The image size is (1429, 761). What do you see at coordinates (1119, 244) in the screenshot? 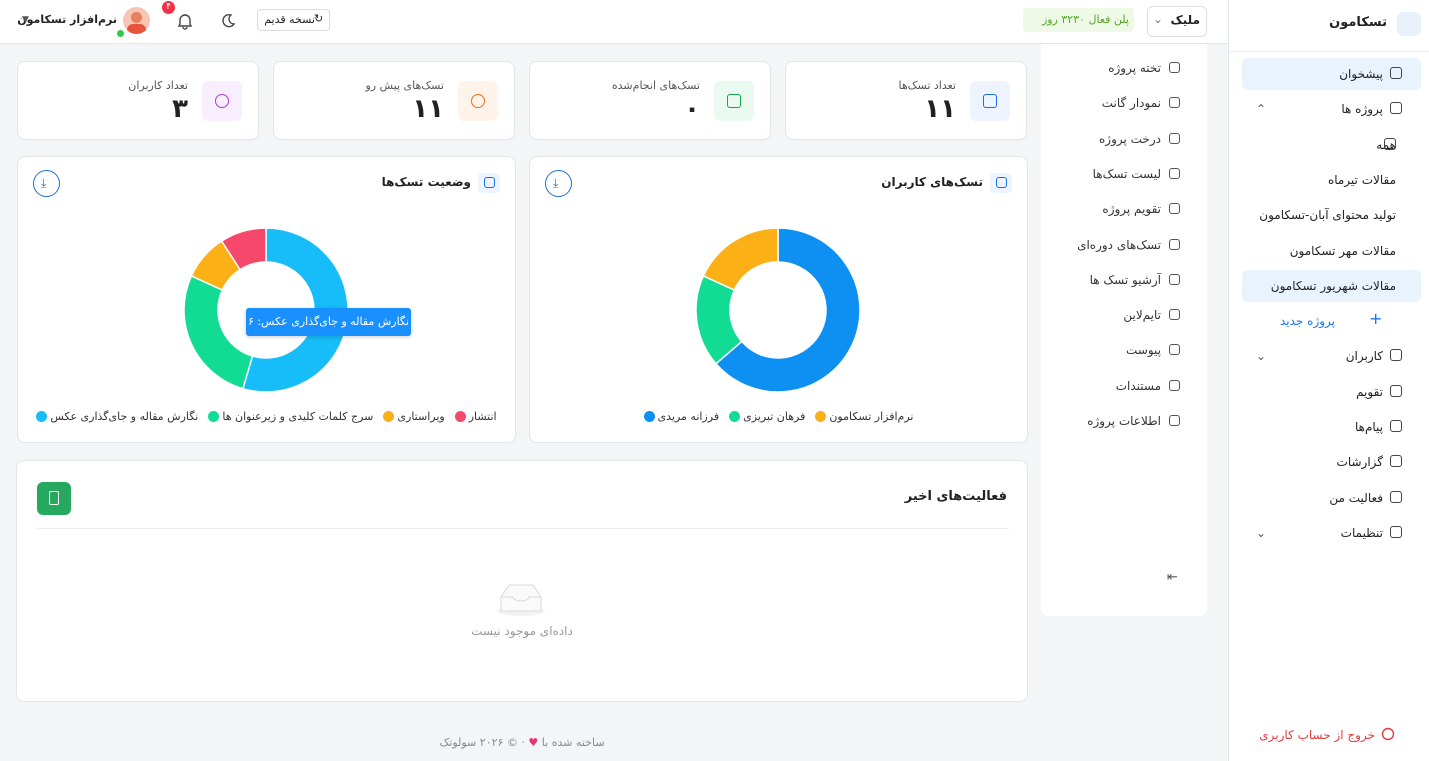
I see `project-menu-item: تسک‌های دوره‌ای` at bounding box center [1119, 244].